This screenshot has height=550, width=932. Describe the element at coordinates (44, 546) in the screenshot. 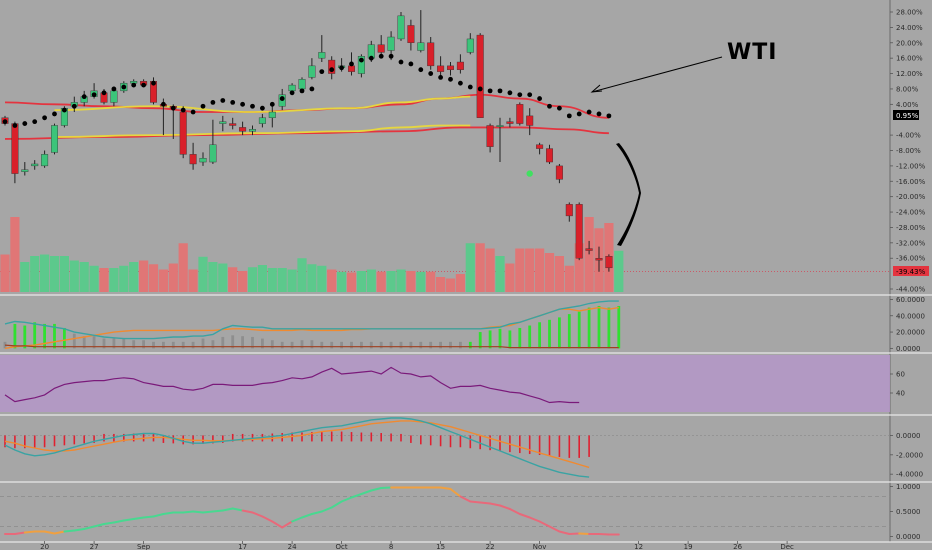

I see `x-tick-label: 20` at that location.